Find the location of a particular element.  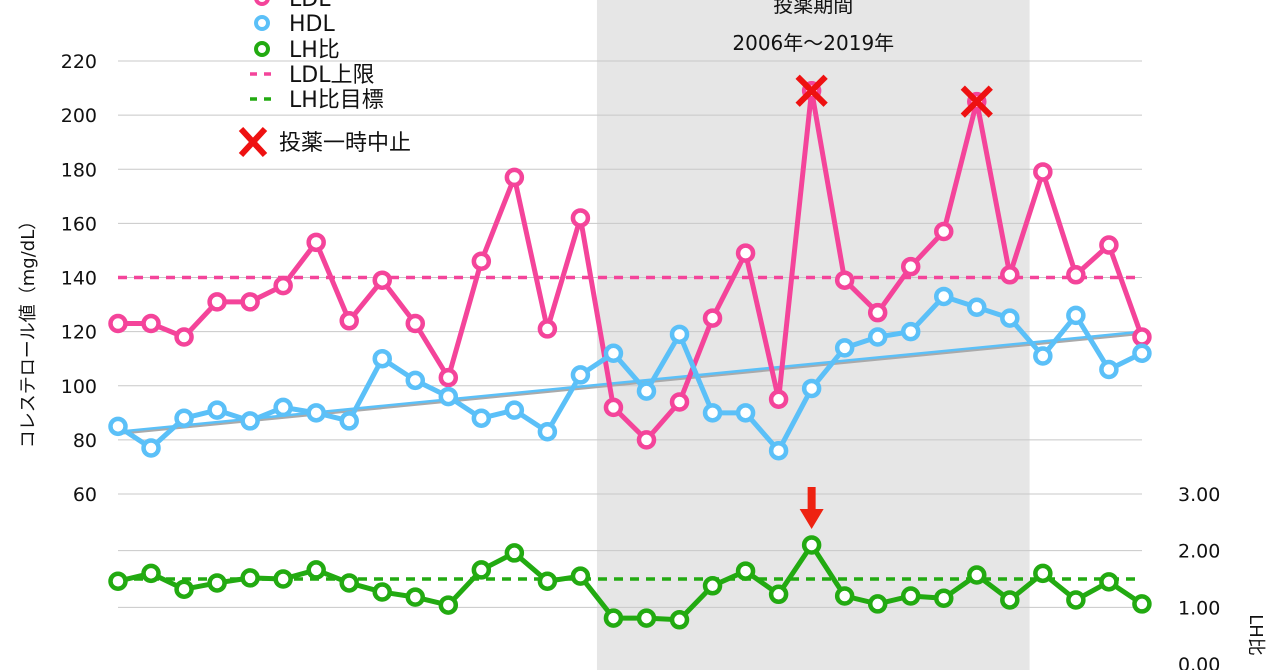

legend-label: LDL is located at coordinates (310, 6).